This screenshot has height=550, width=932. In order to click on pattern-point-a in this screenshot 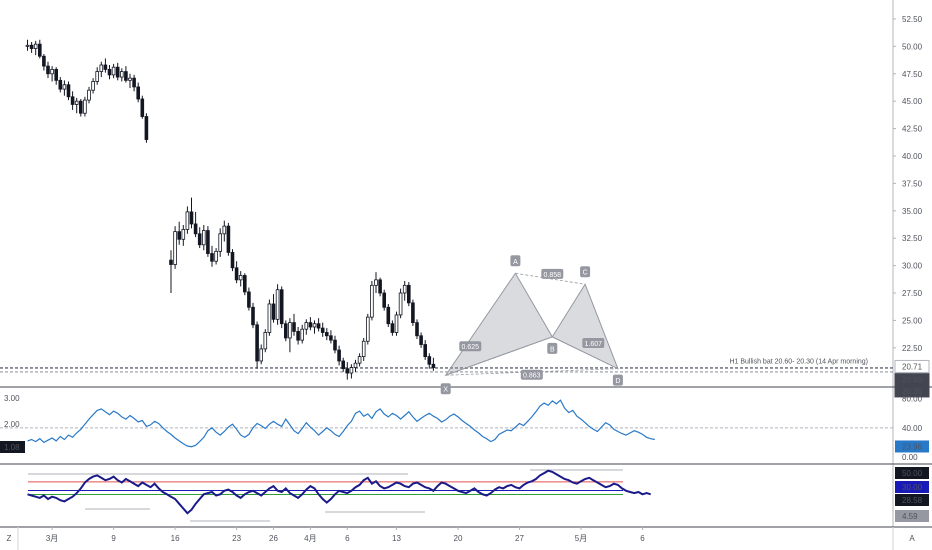, I will do `click(515, 261)`.